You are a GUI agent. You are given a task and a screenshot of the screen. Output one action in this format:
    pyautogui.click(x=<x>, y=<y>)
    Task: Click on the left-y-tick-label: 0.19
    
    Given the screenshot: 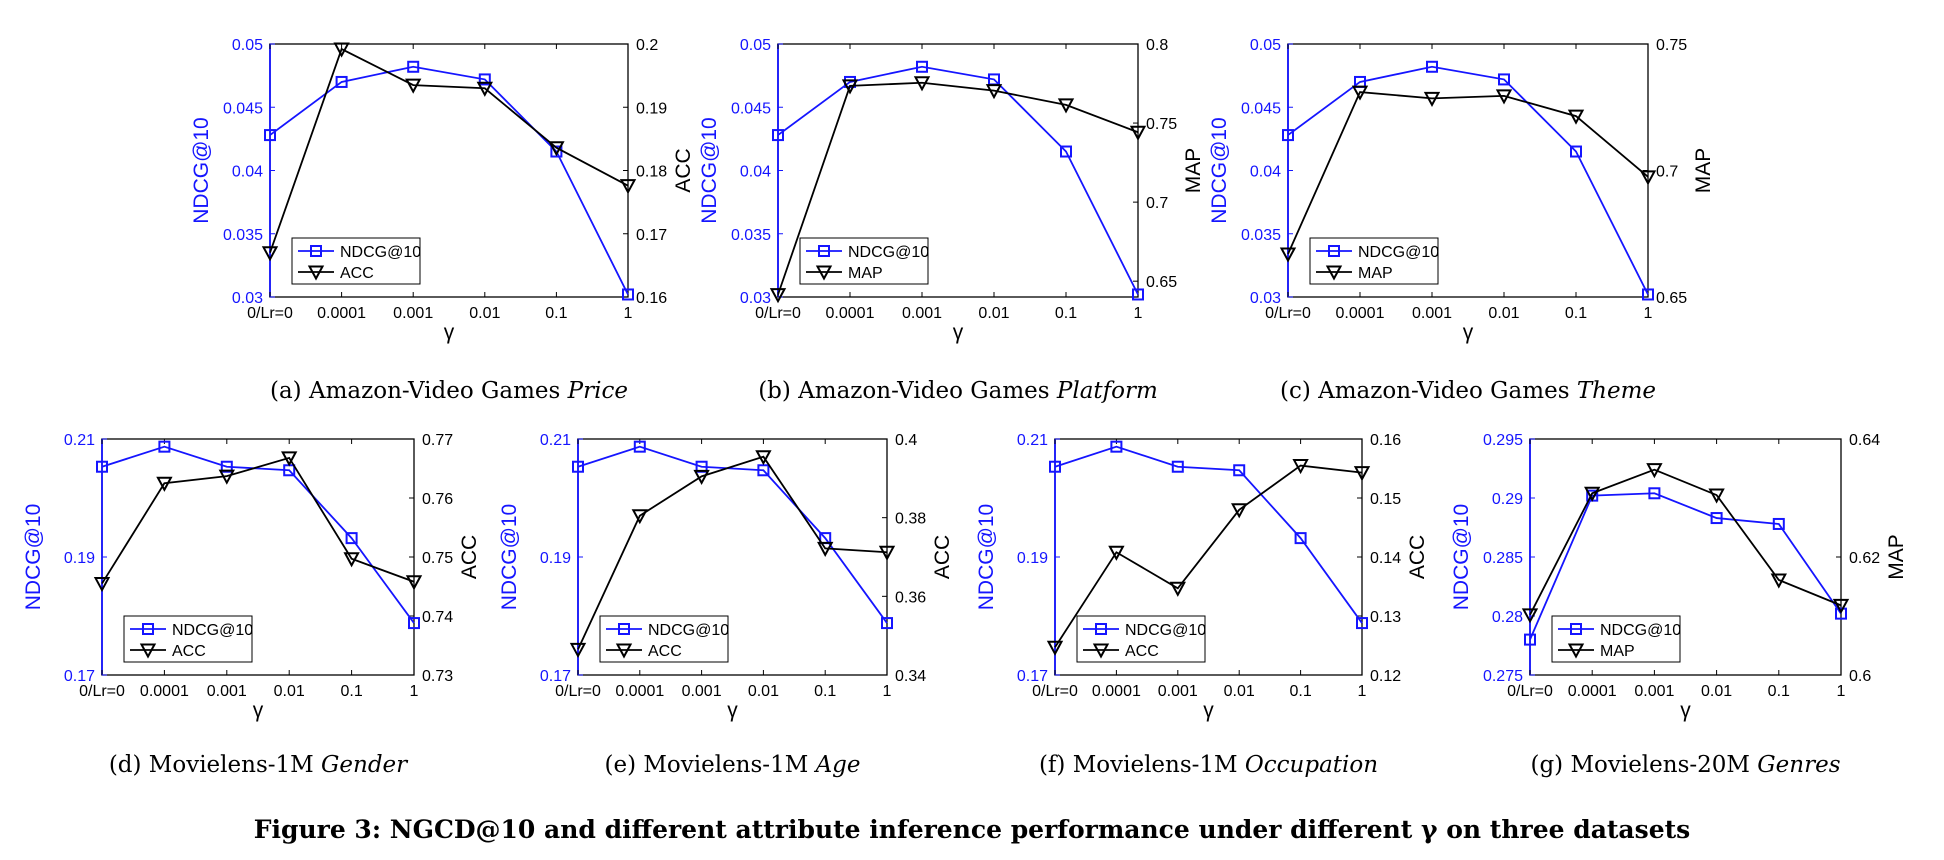 What is the action you would take?
    pyautogui.click(x=79, y=558)
    